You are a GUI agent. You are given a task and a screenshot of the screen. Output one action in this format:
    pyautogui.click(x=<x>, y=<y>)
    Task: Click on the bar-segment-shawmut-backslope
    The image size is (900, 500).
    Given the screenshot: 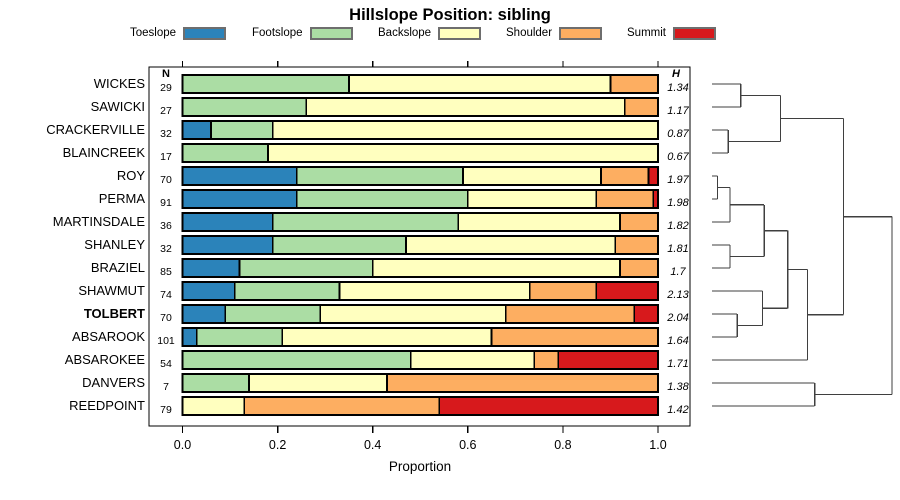 What is the action you would take?
    pyautogui.click(x=434, y=291)
    